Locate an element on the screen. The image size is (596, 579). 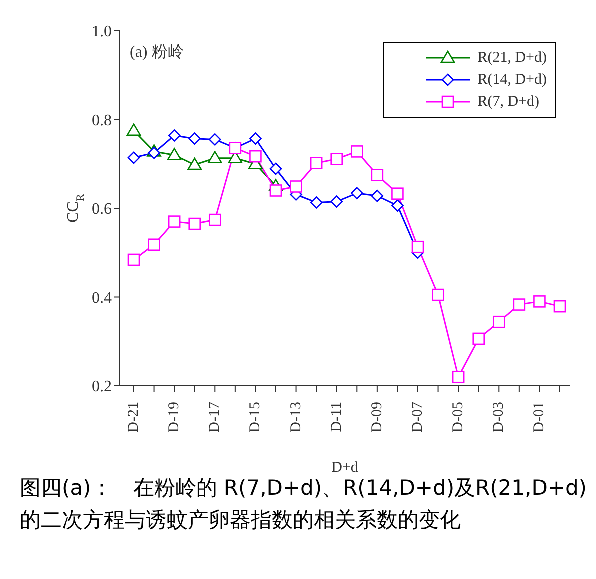
x-tick-label: D-21 is located at coordinates (134, 417).